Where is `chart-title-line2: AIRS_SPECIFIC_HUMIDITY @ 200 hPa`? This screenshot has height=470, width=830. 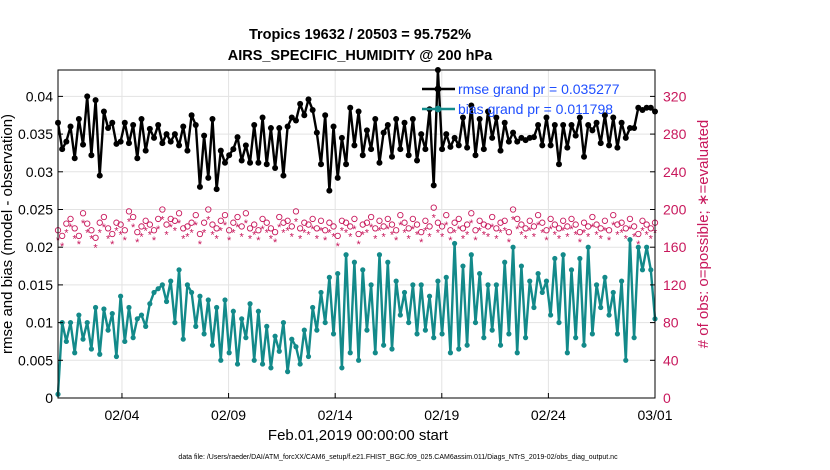 chart-title-line2: AIRS_SPECIFIC_HUMIDITY @ 200 hPa is located at coordinates (360, 56).